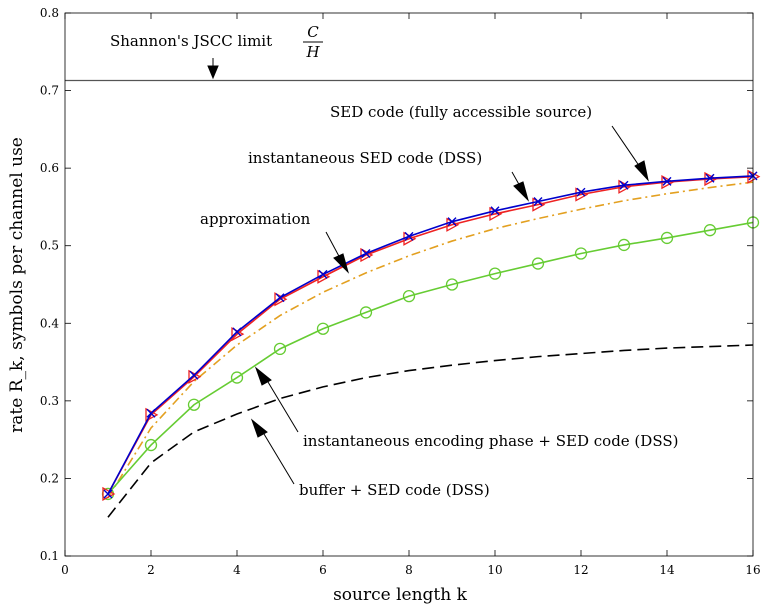  Describe the element at coordinates (630, 153) in the screenshot. I see `arrow-sed-fully-accessible` at that location.